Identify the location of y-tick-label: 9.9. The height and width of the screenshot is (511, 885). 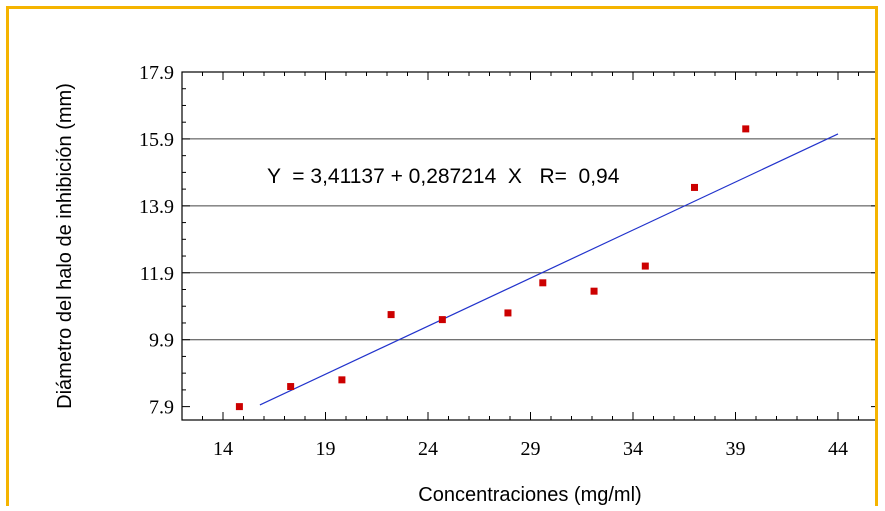
(161, 341).